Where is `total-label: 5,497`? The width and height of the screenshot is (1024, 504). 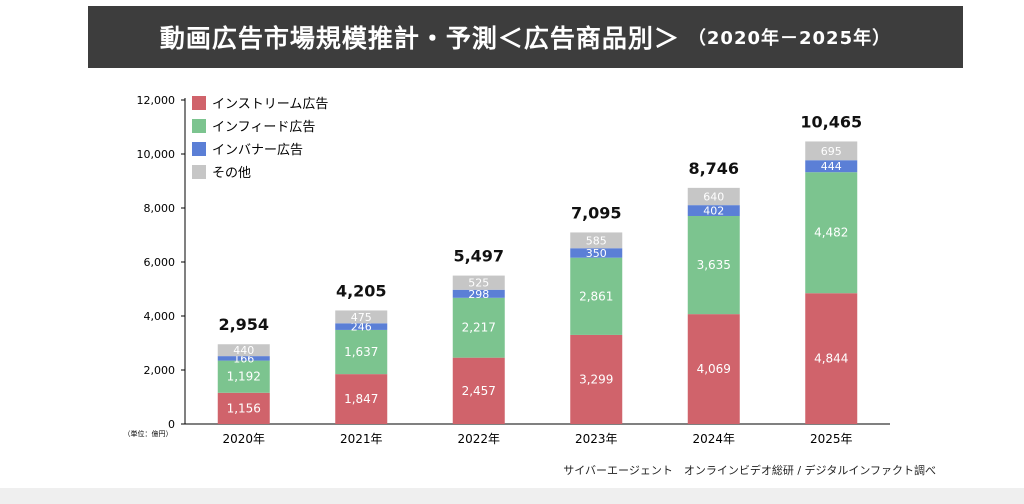
total-label: 5,497 is located at coordinates (478, 256).